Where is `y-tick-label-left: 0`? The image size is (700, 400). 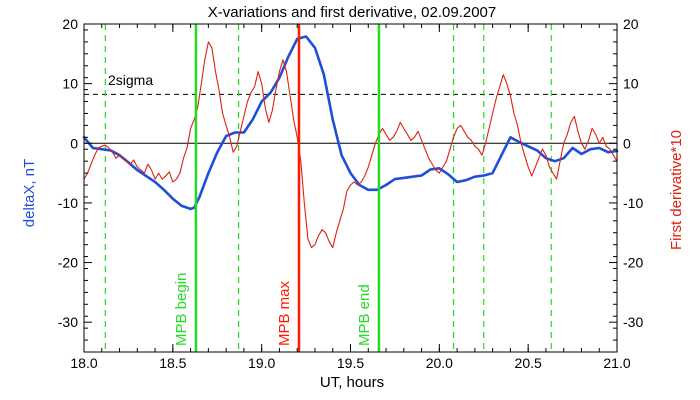
y-tick-label-left: 0 is located at coordinates (74, 143).